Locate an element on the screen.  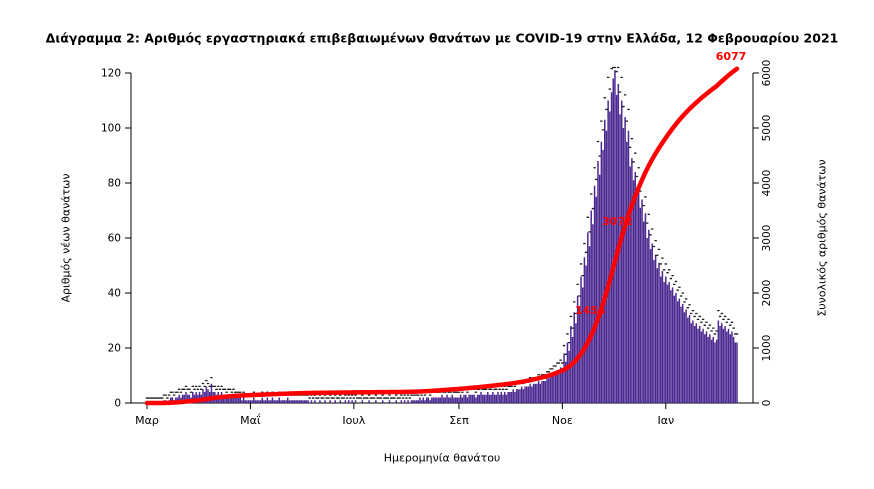
y-axis-label-right: Συνολικός αριθμός θανάτων is located at coordinates (822, 238).